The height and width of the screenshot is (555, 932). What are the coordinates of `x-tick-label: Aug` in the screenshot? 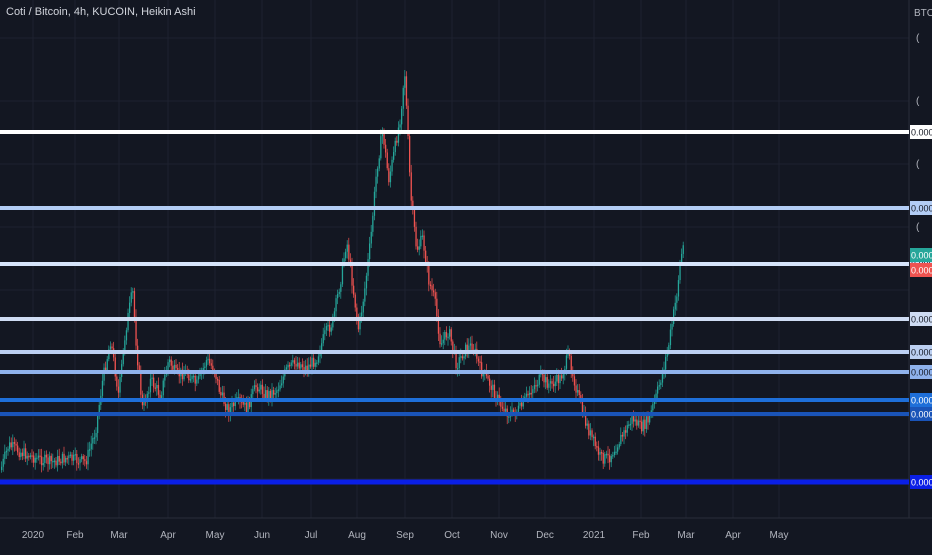 It's located at (357, 535).